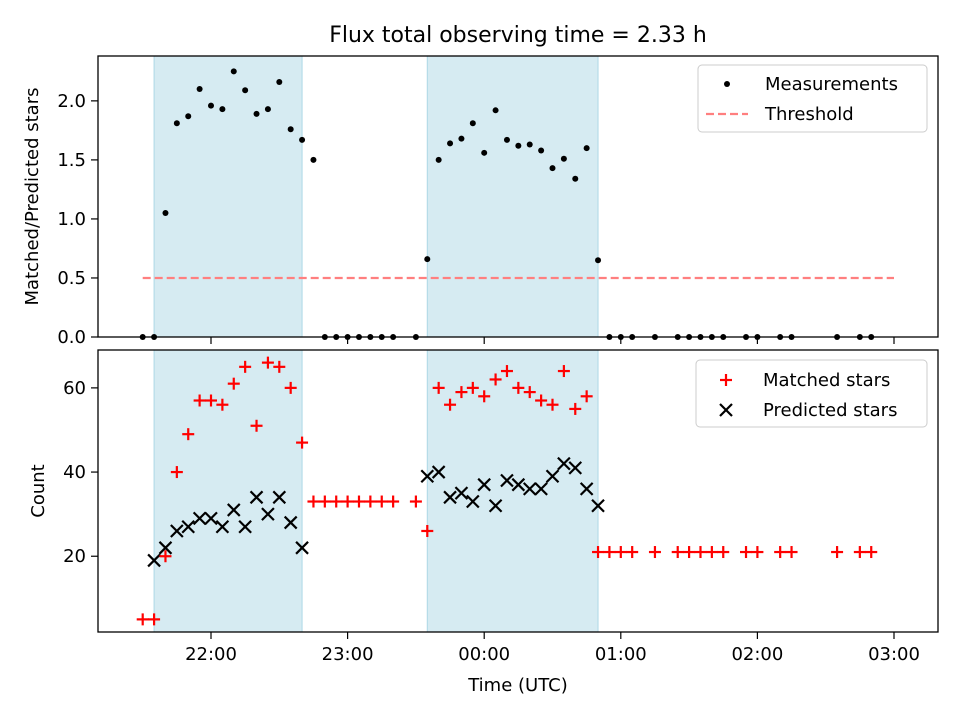 The width and height of the screenshot is (960, 720). Describe the element at coordinates (71, 219) in the screenshot. I see `y-tick-label: 1.0` at that location.